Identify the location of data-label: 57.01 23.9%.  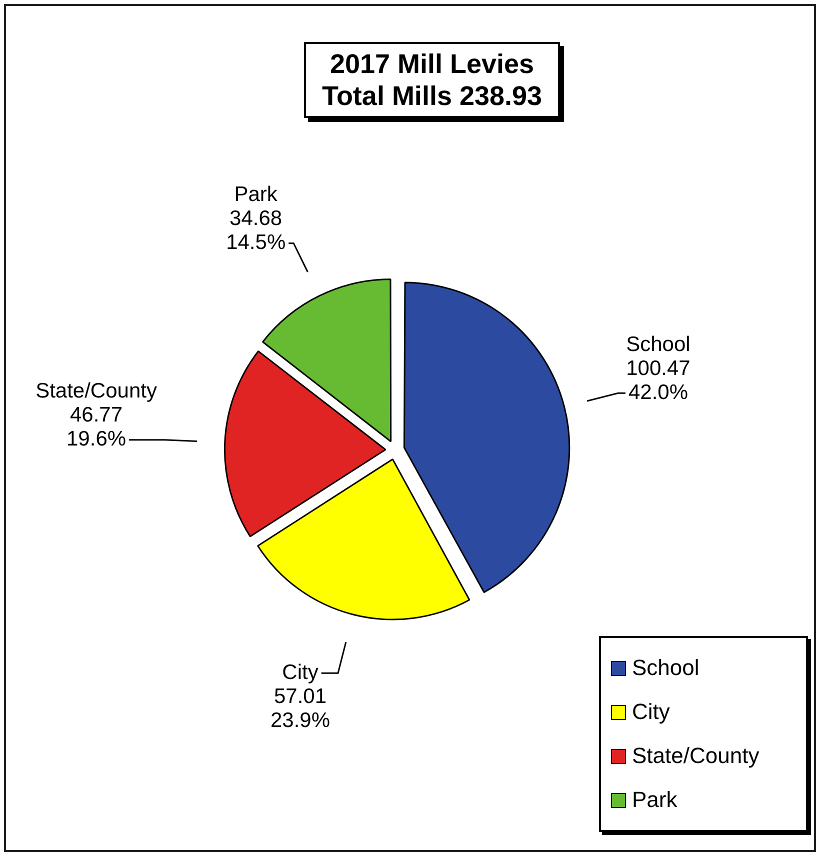
(300, 708).